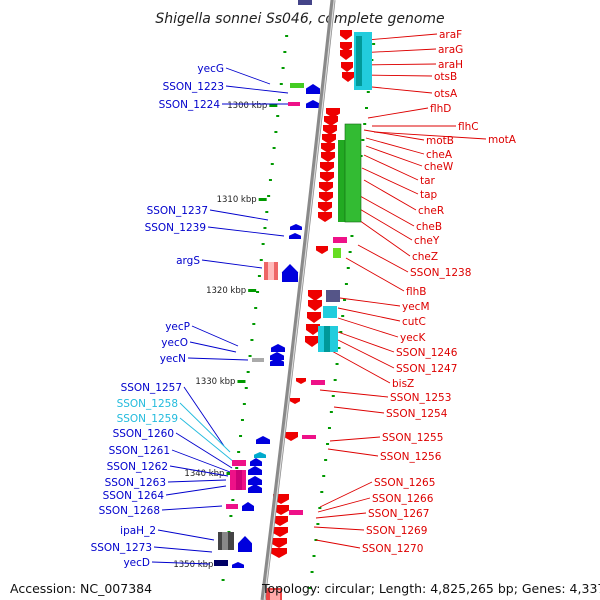  Describe the element at coordinates (431, 211) in the screenshot. I see `gene-label: cheR` at that location.